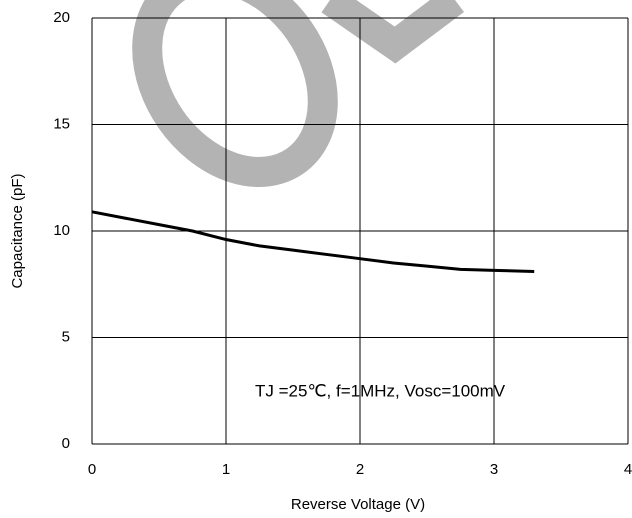  What do you see at coordinates (313, 241) in the screenshot?
I see `line-series` at bounding box center [313, 241].